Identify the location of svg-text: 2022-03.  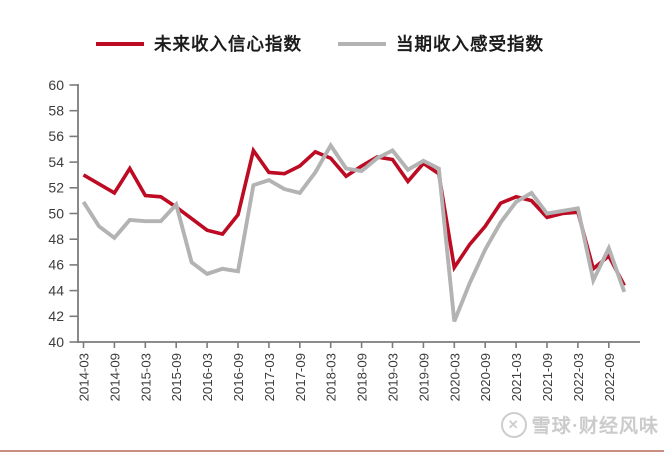
(578, 377).